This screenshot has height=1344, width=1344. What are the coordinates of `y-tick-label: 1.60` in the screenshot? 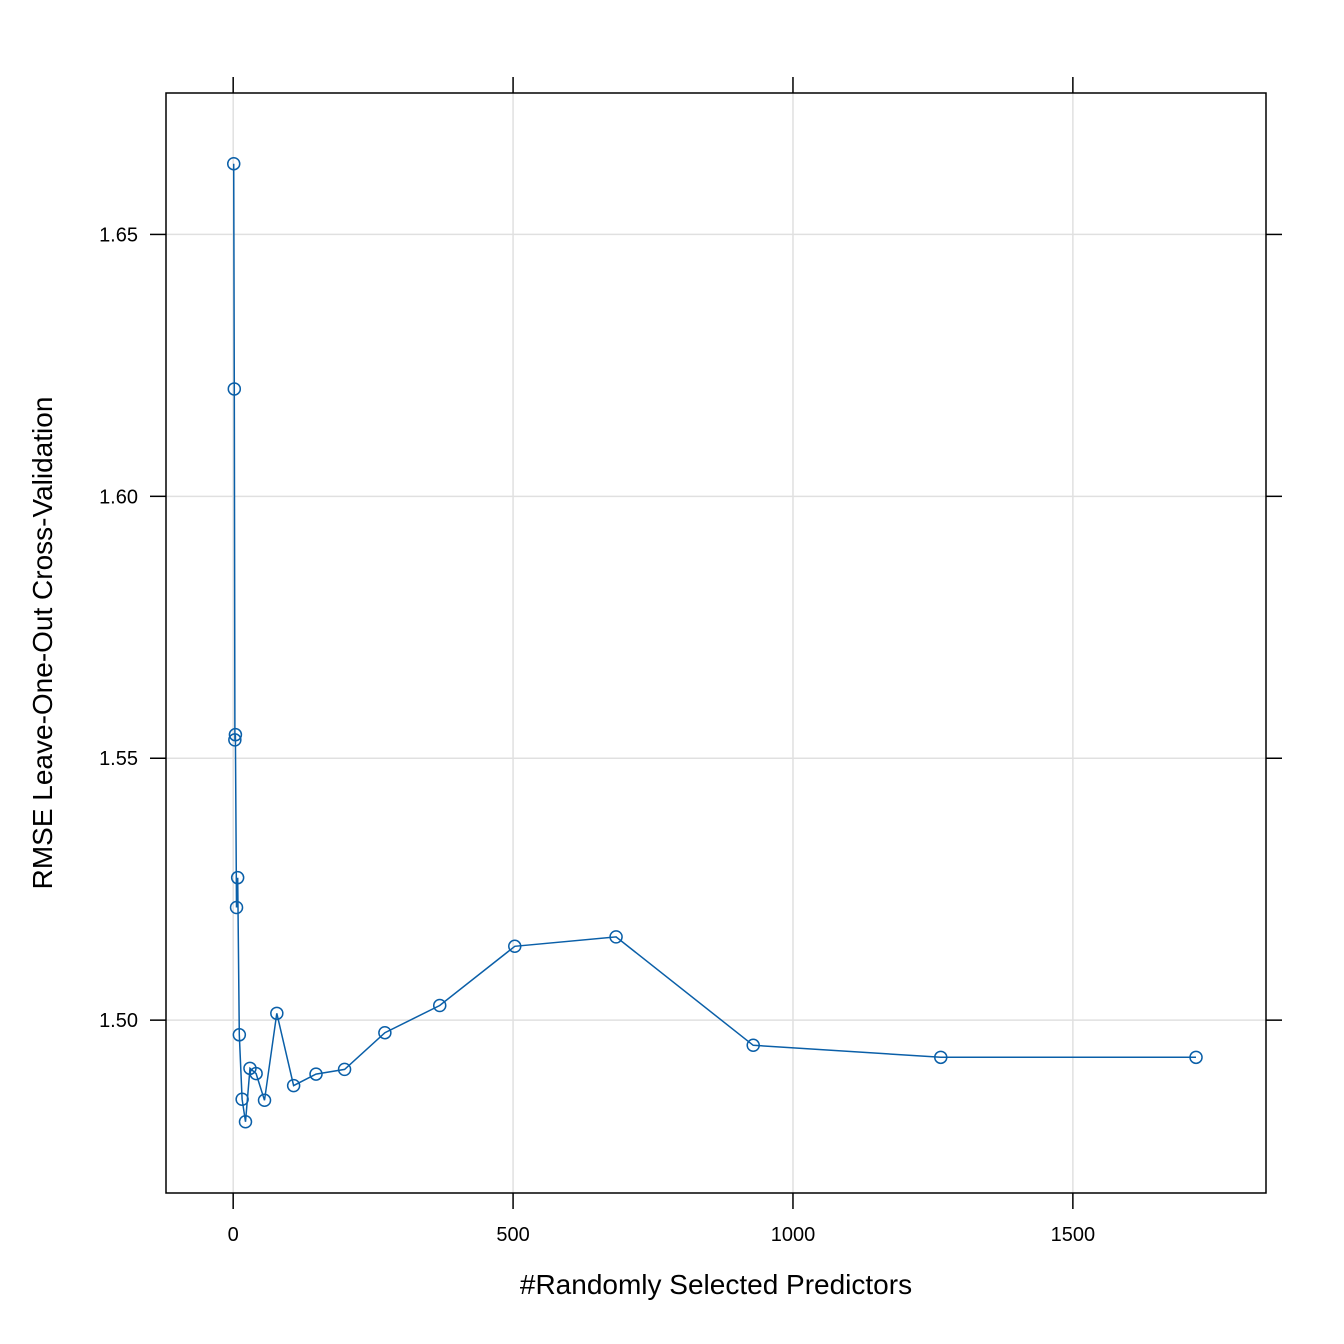 It's located at (118, 497).